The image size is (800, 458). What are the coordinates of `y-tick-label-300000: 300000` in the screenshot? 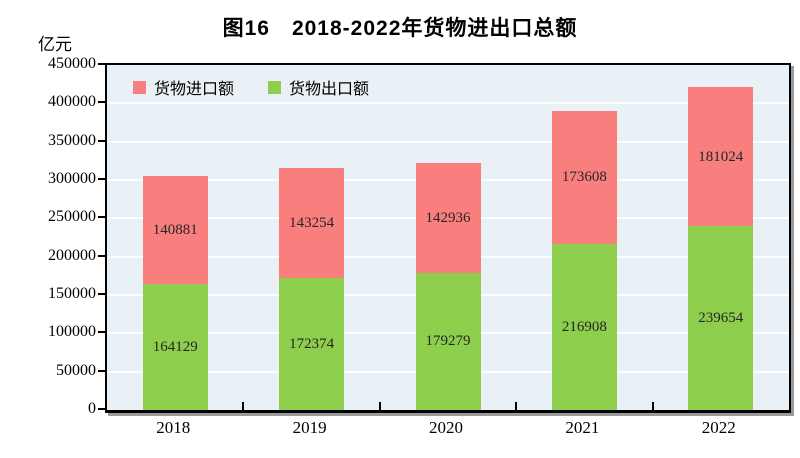 It's located at (72, 178).